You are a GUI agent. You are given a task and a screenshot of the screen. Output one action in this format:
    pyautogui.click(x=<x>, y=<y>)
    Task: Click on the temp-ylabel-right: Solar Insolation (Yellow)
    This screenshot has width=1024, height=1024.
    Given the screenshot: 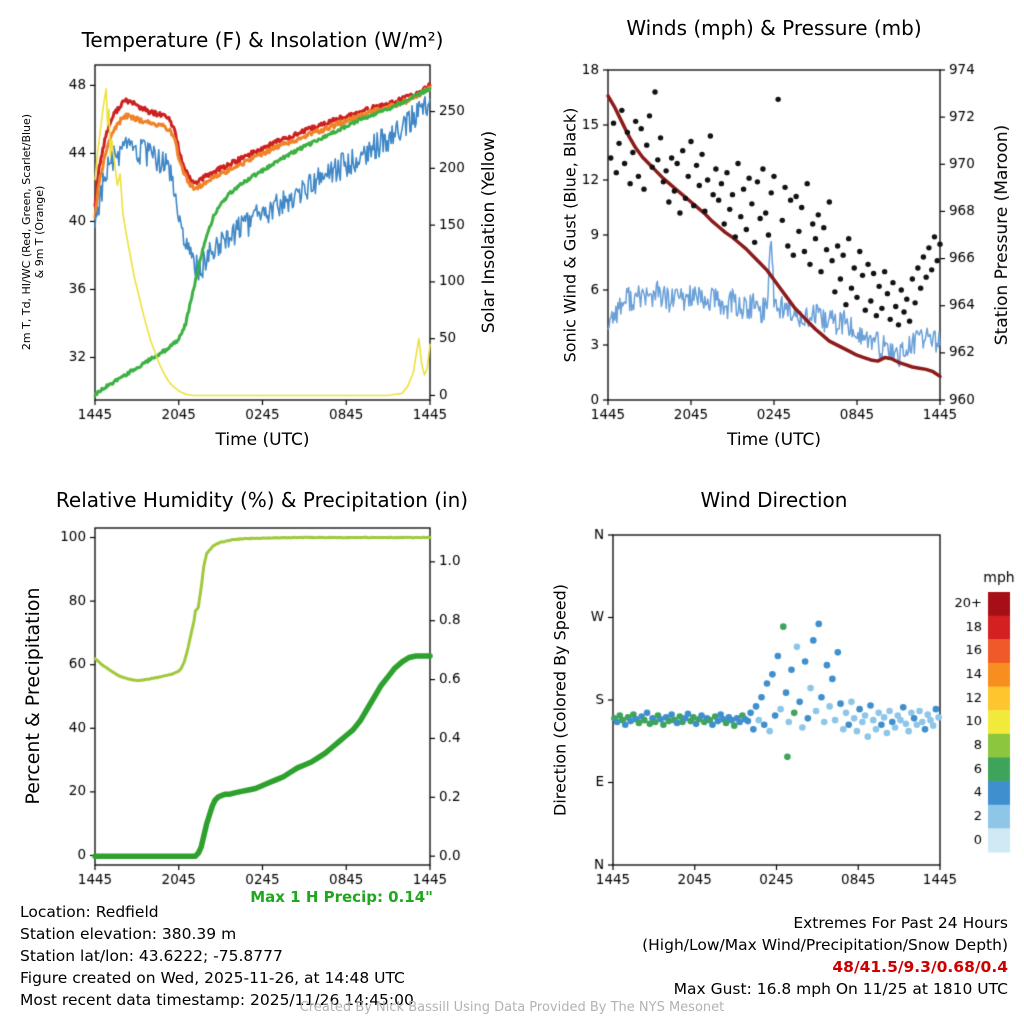 What is the action you would take?
    pyautogui.click(x=489, y=232)
    